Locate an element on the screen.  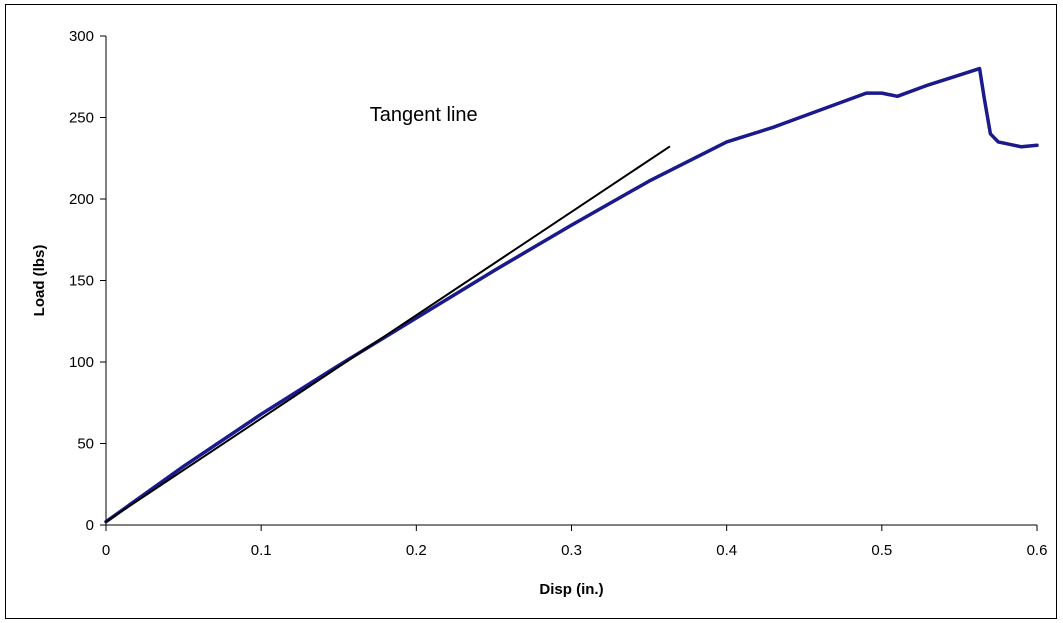
y-axis-title: Load (lbs) is located at coordinates (39, 281).